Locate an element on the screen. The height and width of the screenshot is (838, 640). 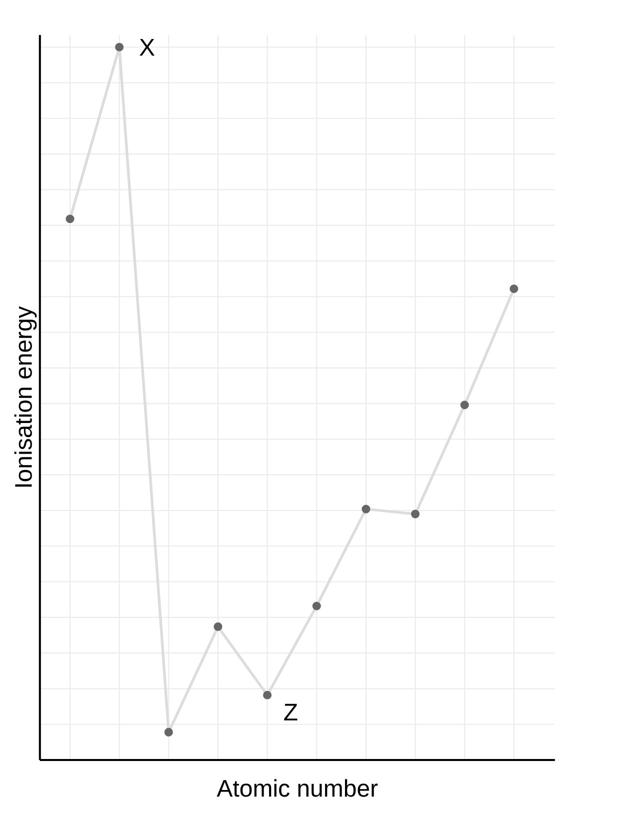
annotation: X is located at coordinates (147, 47).